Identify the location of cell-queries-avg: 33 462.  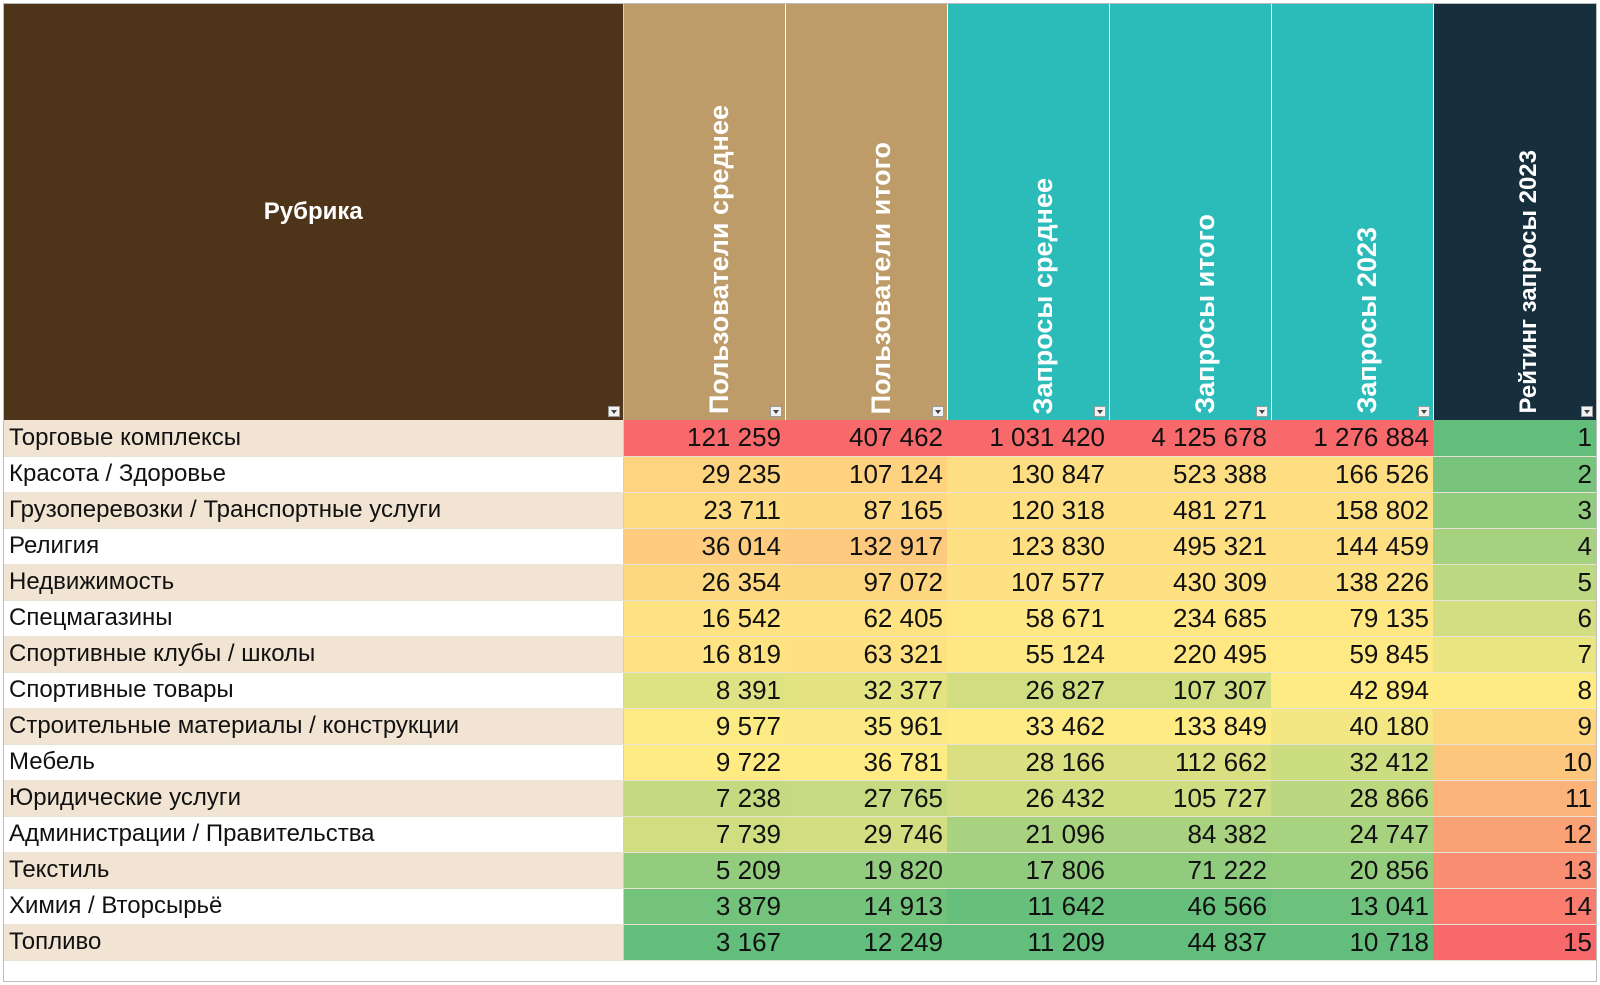
(1028, 726).